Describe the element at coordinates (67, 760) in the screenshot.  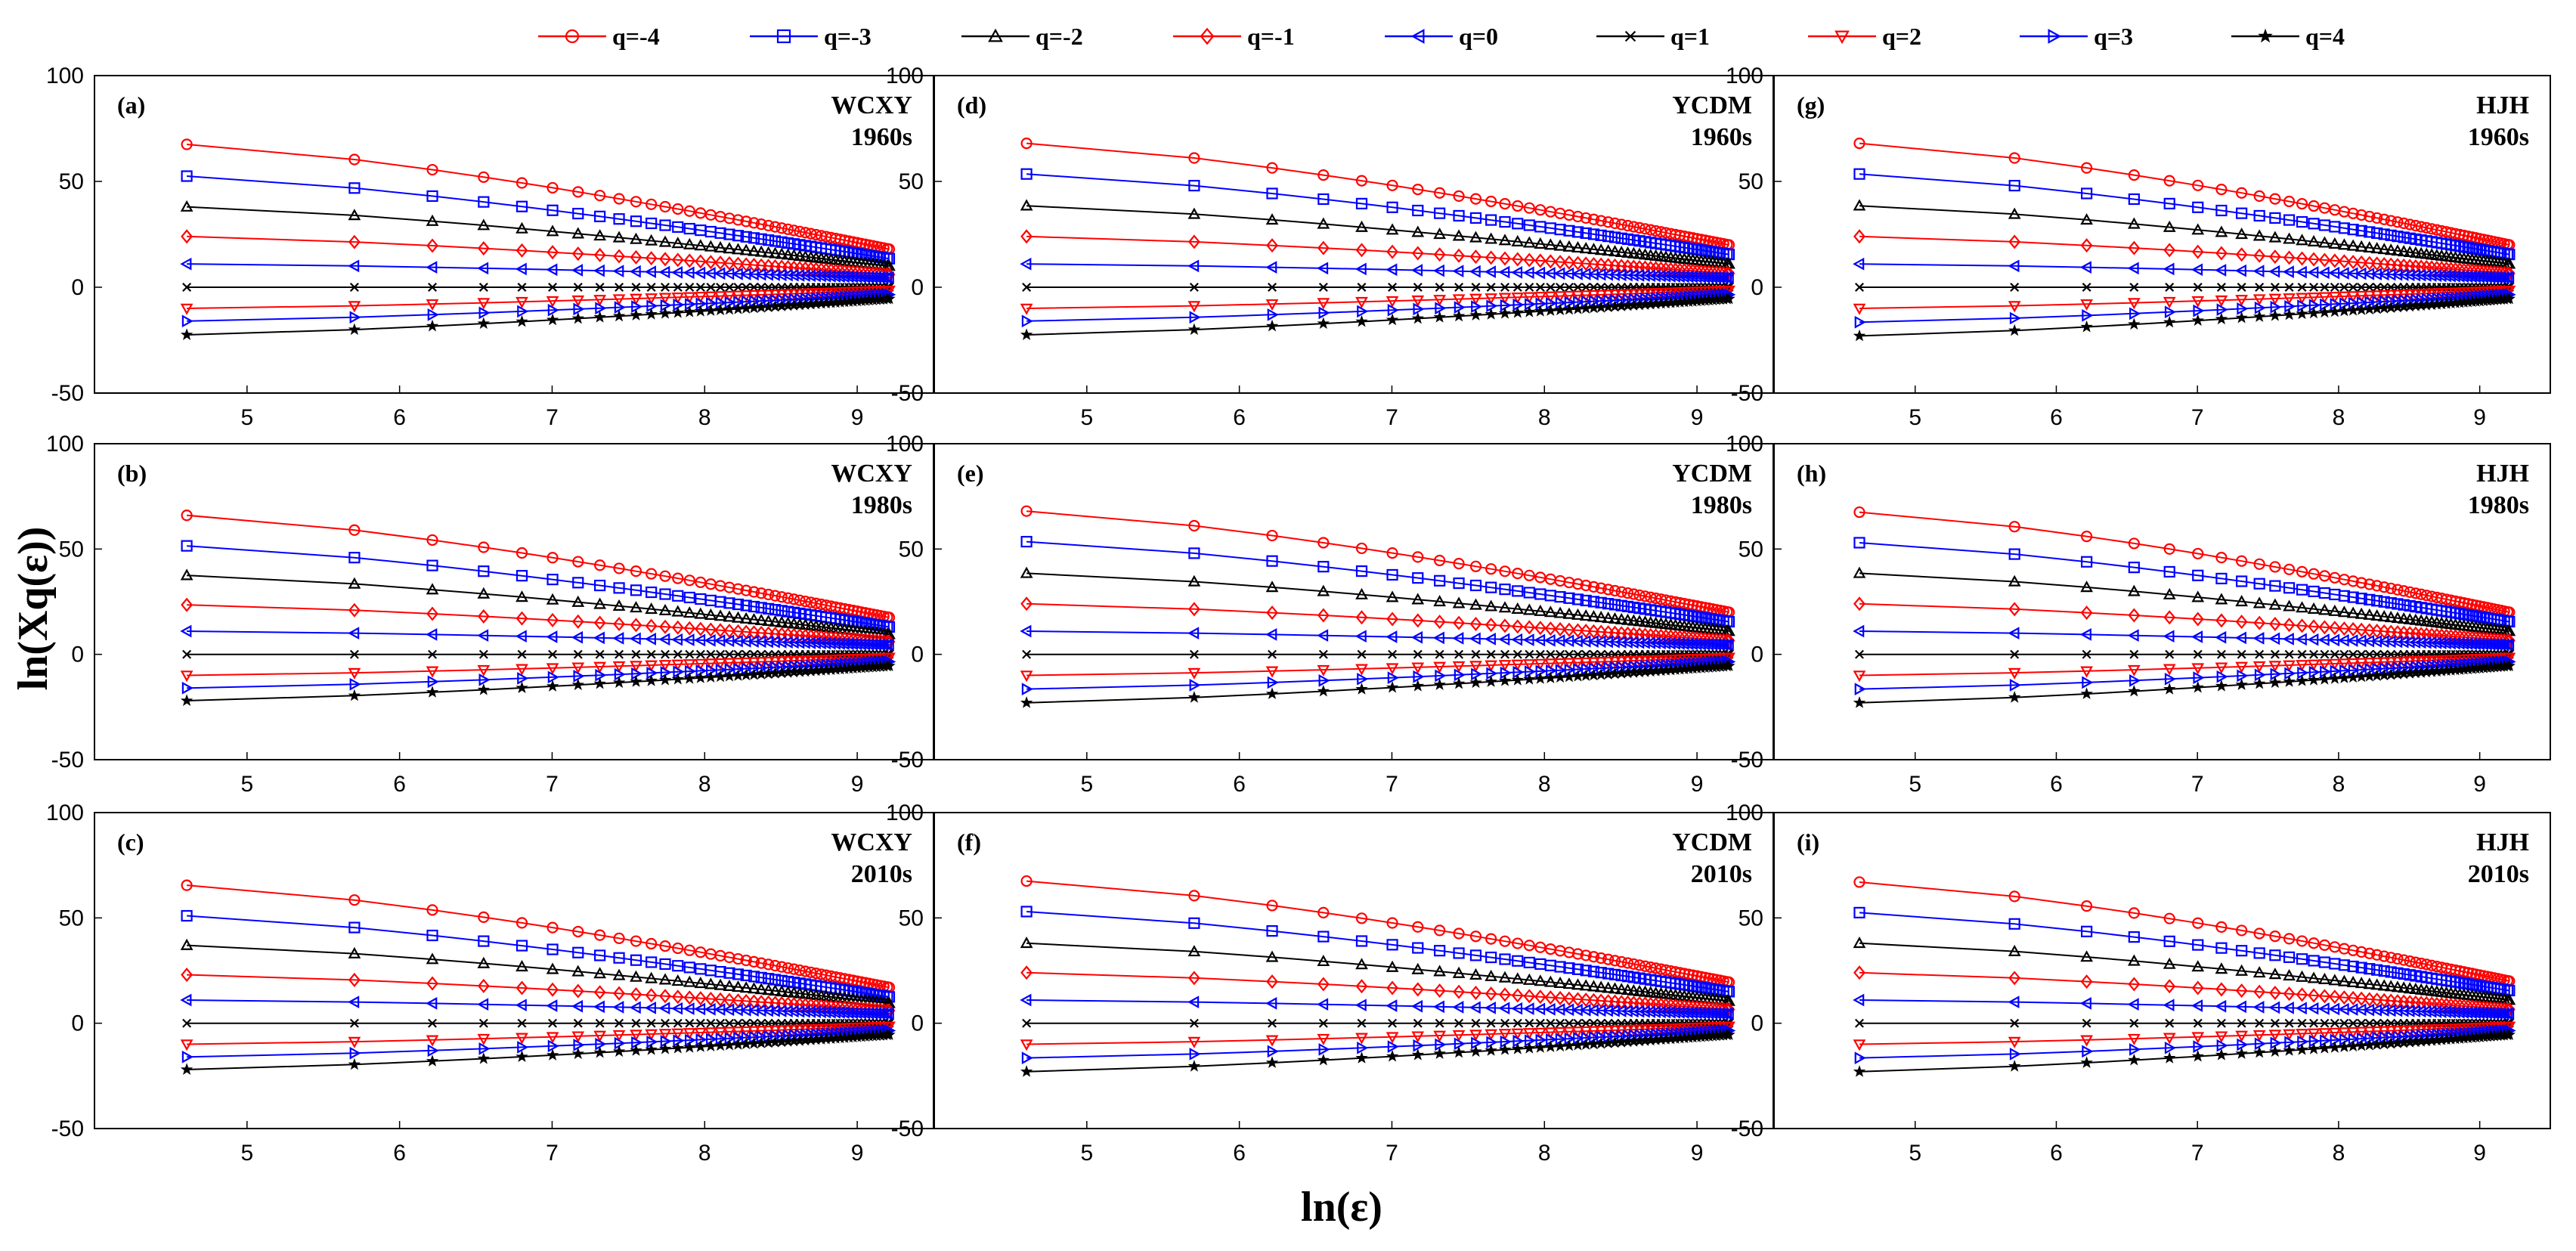
I see `y-tick-label: -50` at that location.